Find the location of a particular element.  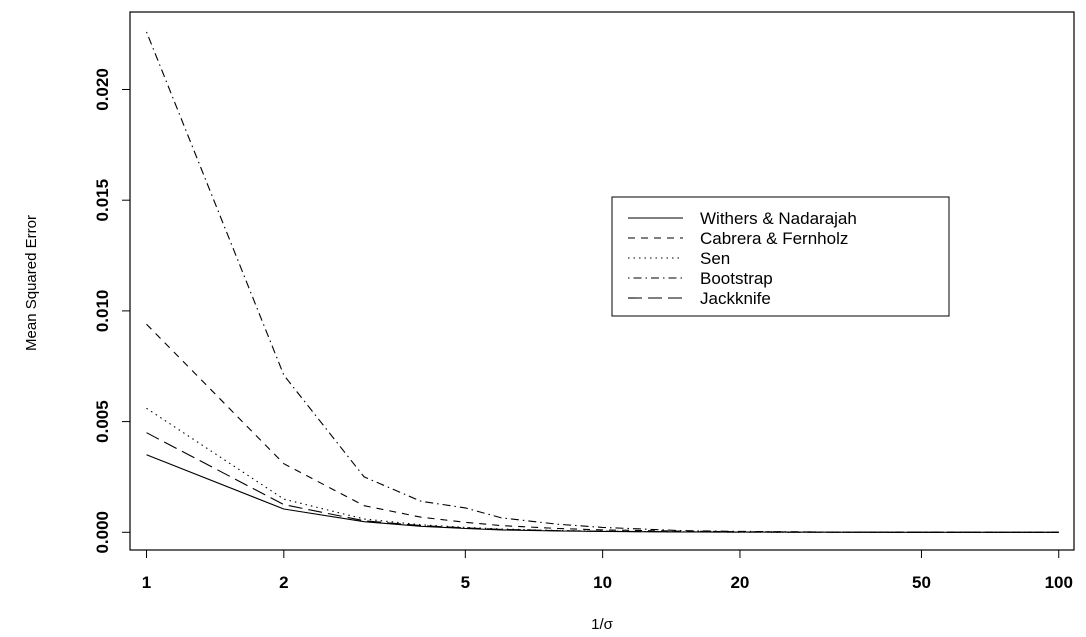

x-tick-label: 2 is located at coordinates (283, 582).